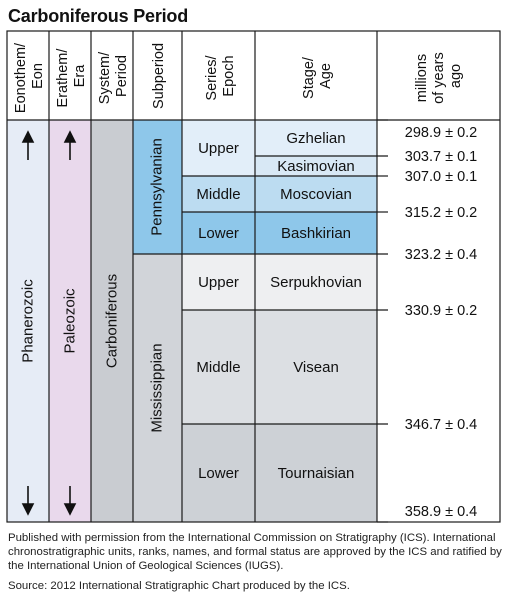 This screenshot has height=600, width=508. I want to click on age-value: 358.9 ± 0.4, so click(441, 512).